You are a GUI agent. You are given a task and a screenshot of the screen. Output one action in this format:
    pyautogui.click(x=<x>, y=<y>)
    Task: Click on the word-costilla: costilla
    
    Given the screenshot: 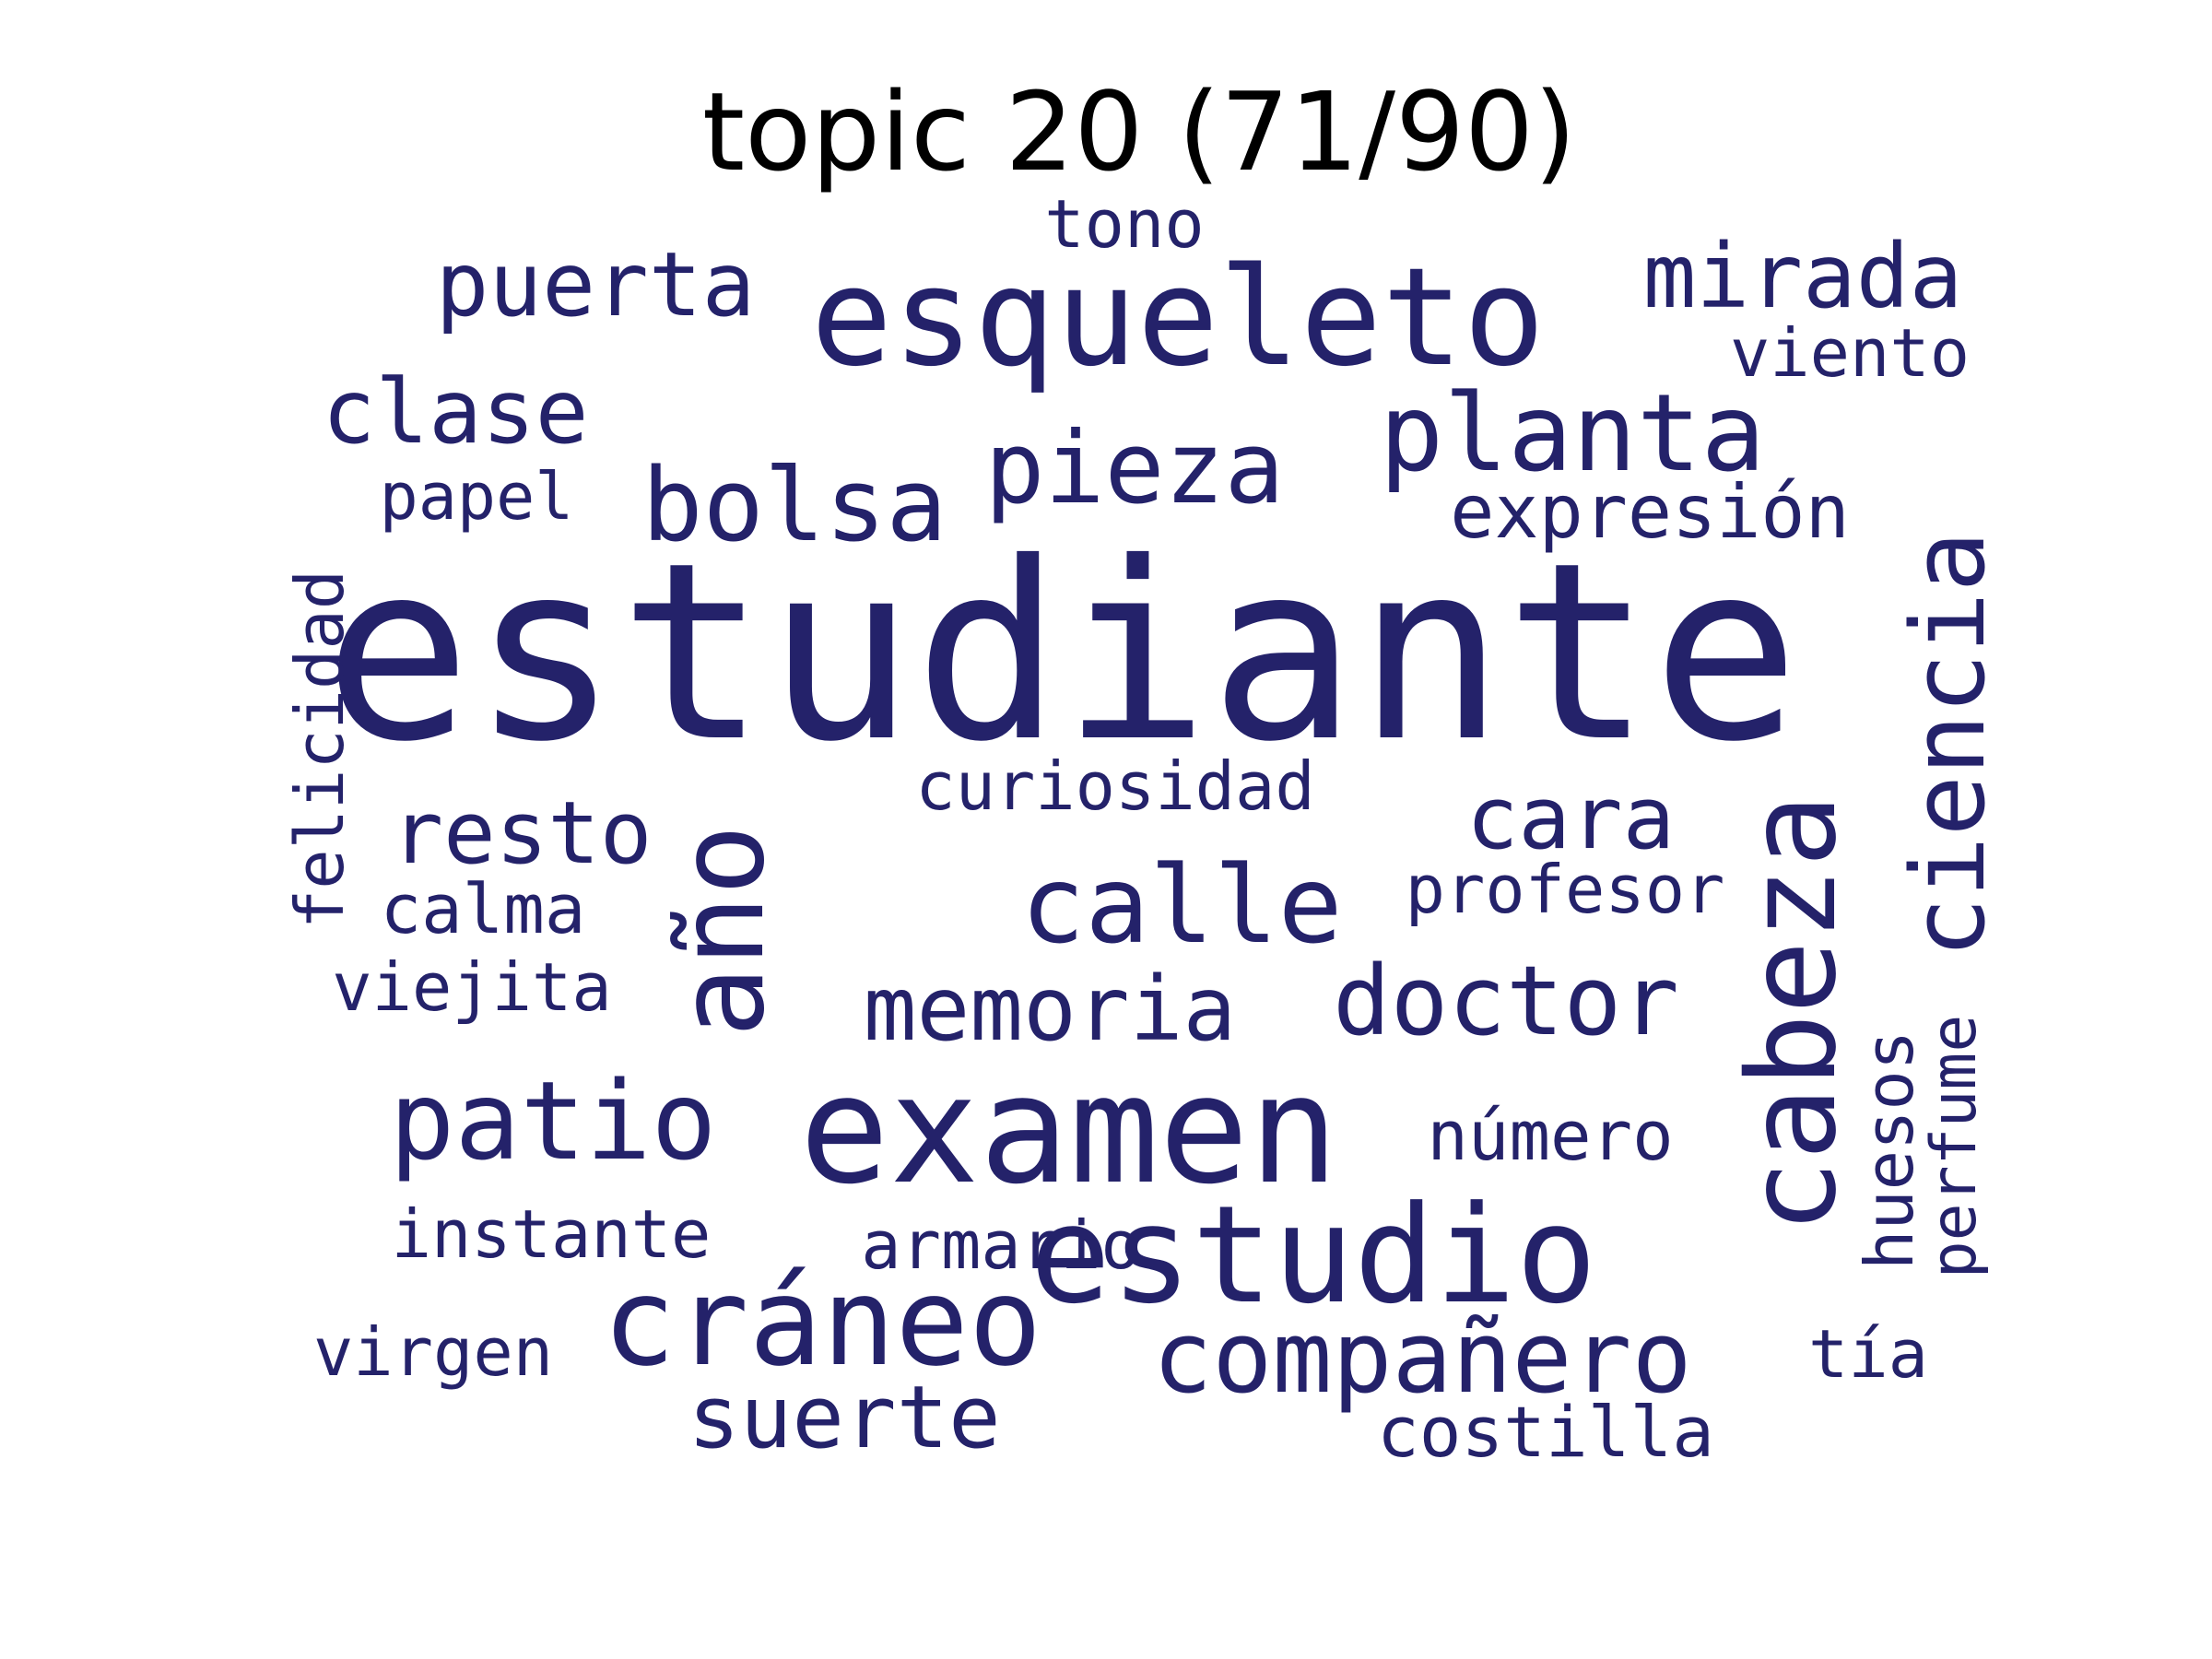 What is the action you would take?
    pyautogui.click(x=1545, y=1432)
    